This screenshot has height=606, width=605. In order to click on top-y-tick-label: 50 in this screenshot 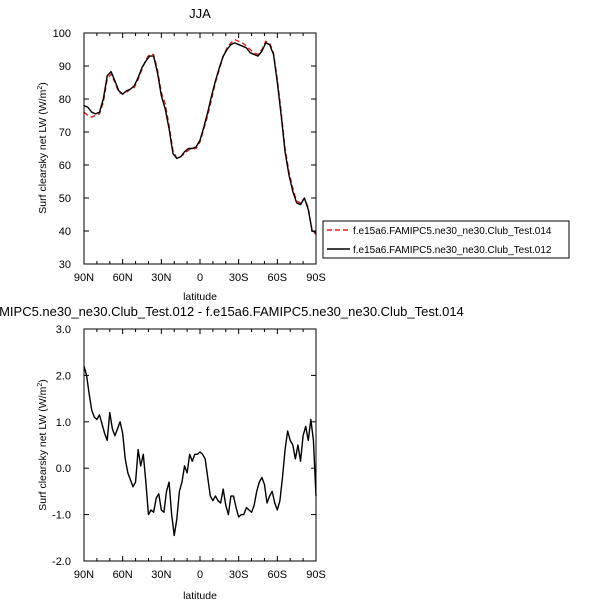, I will do `click(65, 199)`.